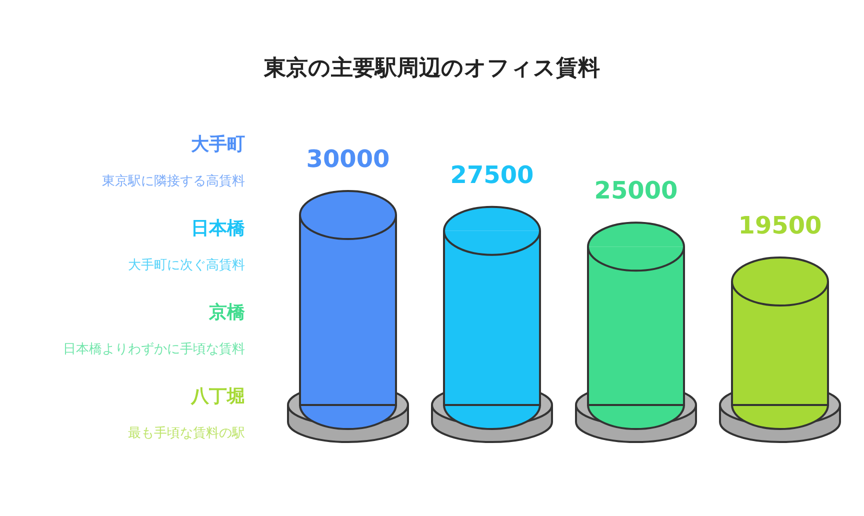 The image size is (864, 516). I want to click on chart-title: 東京の主要駅周辺のオフィス賃料, so click(431, 68).